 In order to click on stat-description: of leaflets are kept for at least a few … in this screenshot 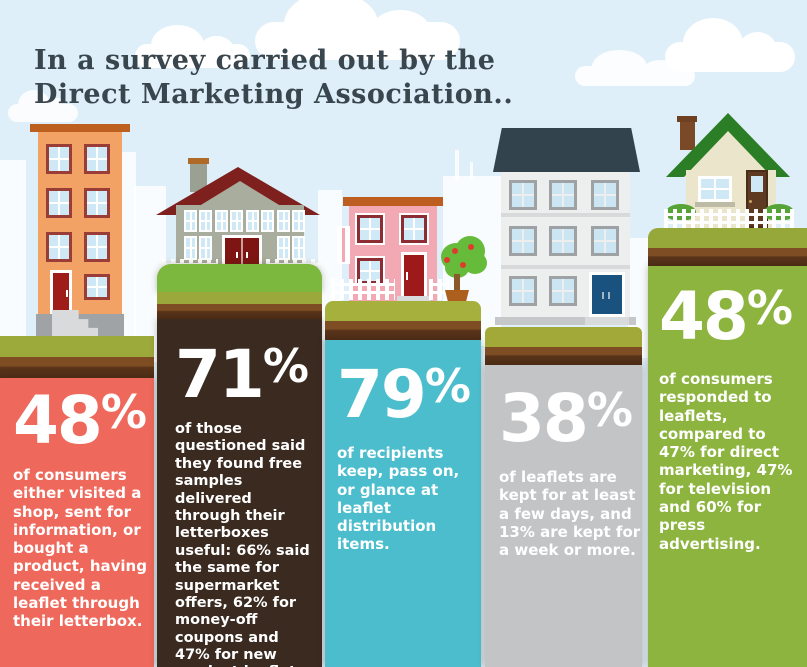, I will do `click(570, 514)`.